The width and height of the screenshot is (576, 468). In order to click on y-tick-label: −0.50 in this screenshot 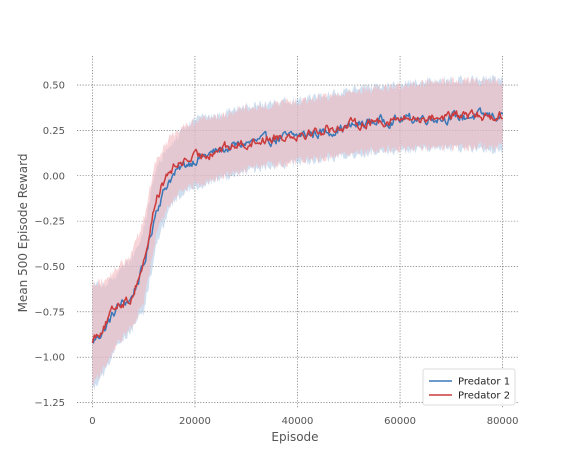, I will do `click(49, 267)`.